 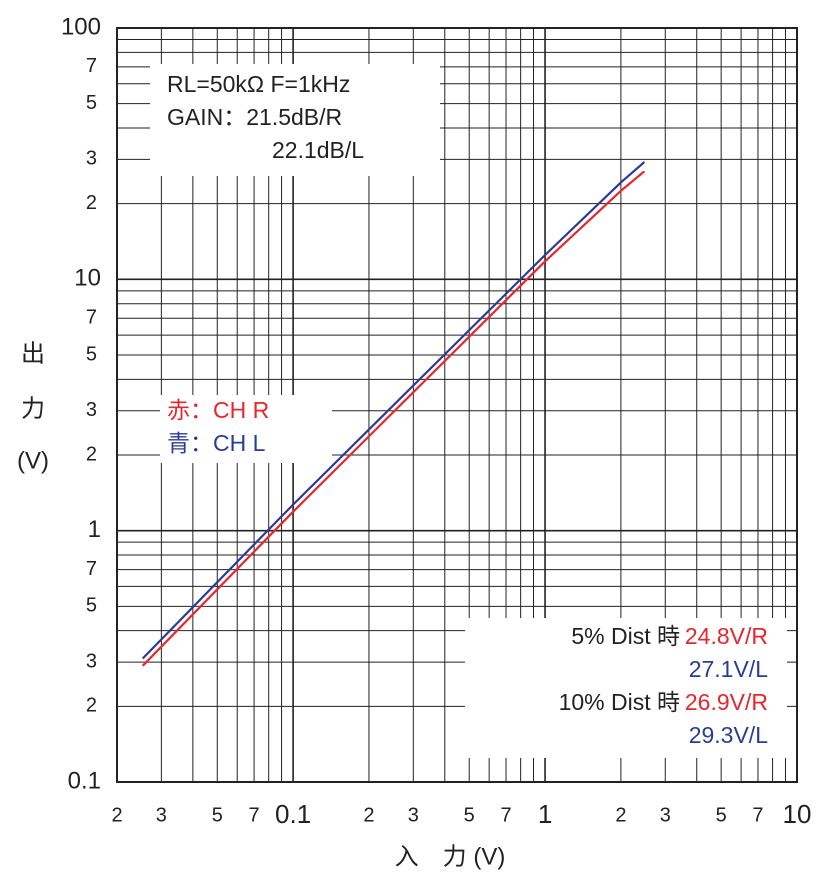 I want to click on y-axis-label: 力, so click(x=33, y=408).